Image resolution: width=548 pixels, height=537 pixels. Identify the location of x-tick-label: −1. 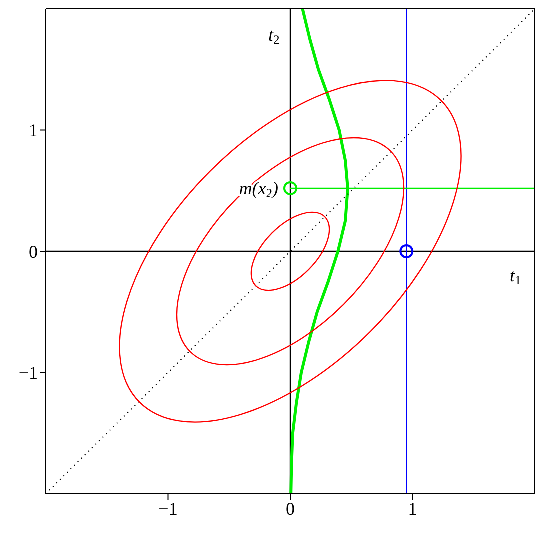
(168, 508).